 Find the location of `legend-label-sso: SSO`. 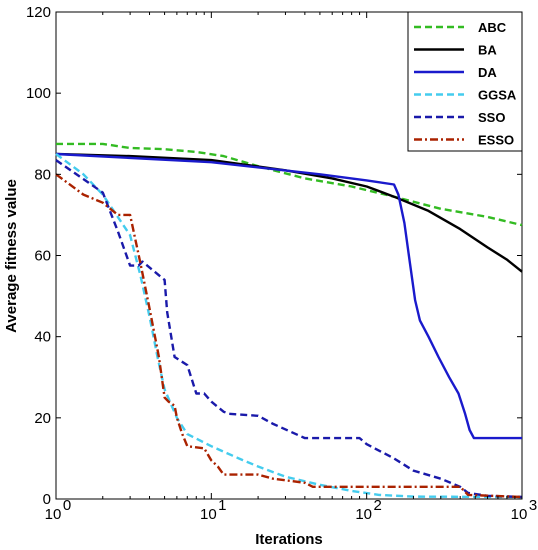

legend-label-sso: SSO is located at coordinates (491, 117).